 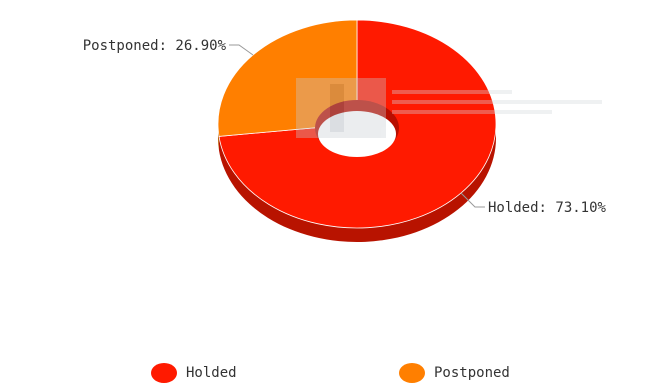 What do you see at coordinates (449, 108) in the screenshot?
I see `watermark-logo` at bounding box center [449, 108].